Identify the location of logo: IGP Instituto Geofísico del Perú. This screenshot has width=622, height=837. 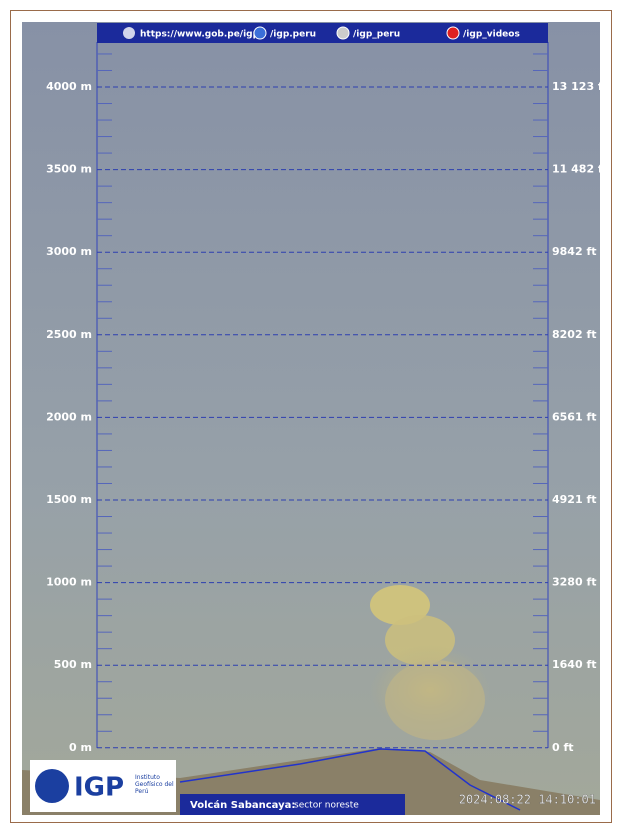
(103, 786).